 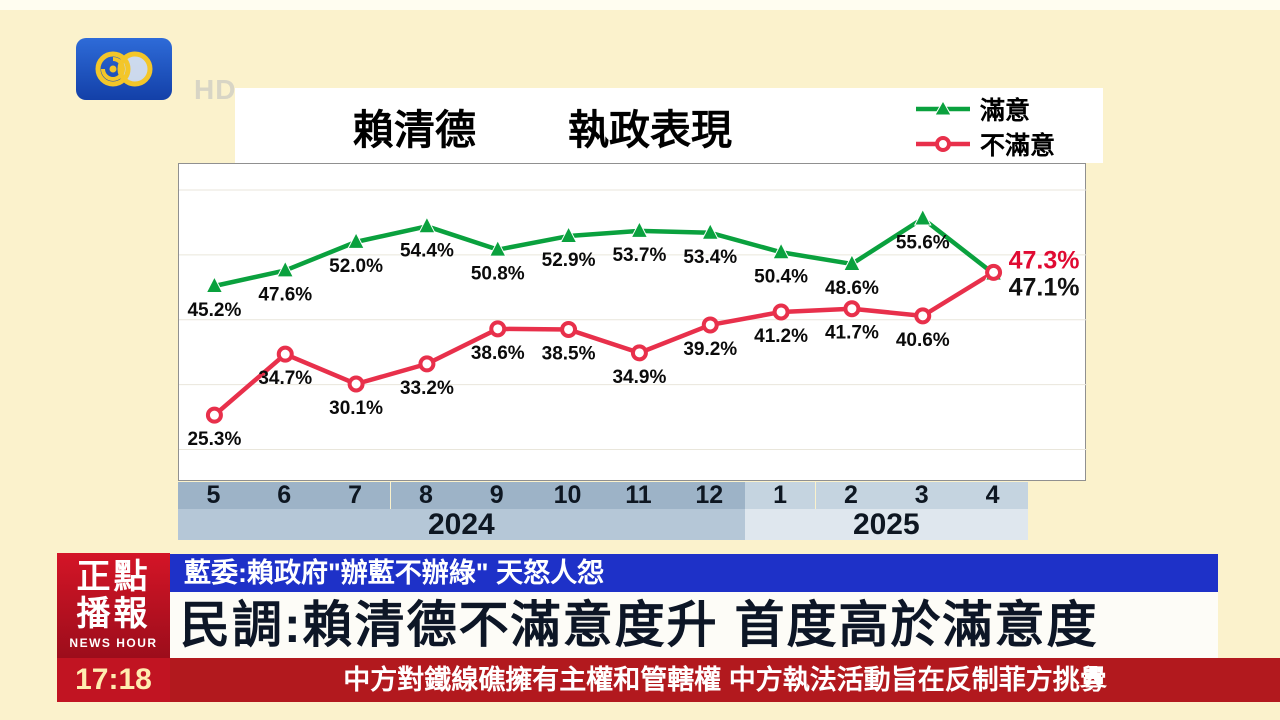 I want to click on end-value-label: 47.1%, so click(x=1044, y=287).